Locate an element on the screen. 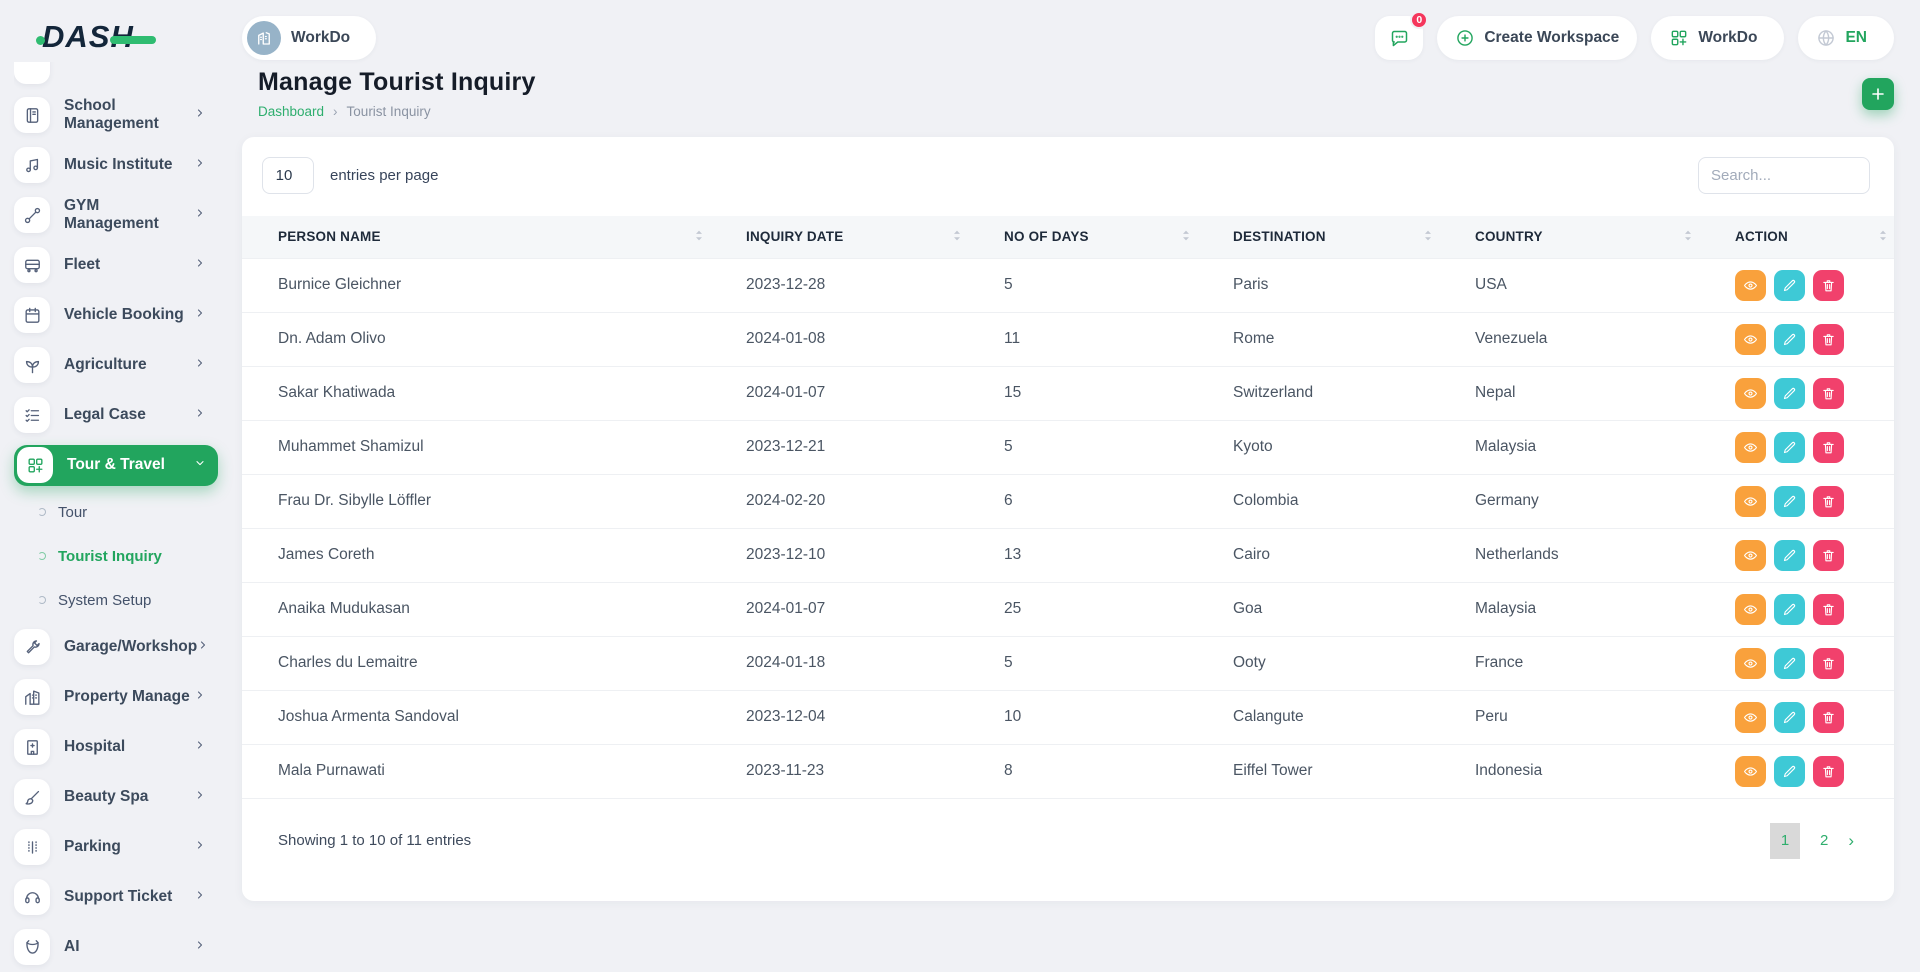 The width and height of the screenshot is (1920, 972). sidebar-subitem-tour: Tour is located at coordinates (123, 512).